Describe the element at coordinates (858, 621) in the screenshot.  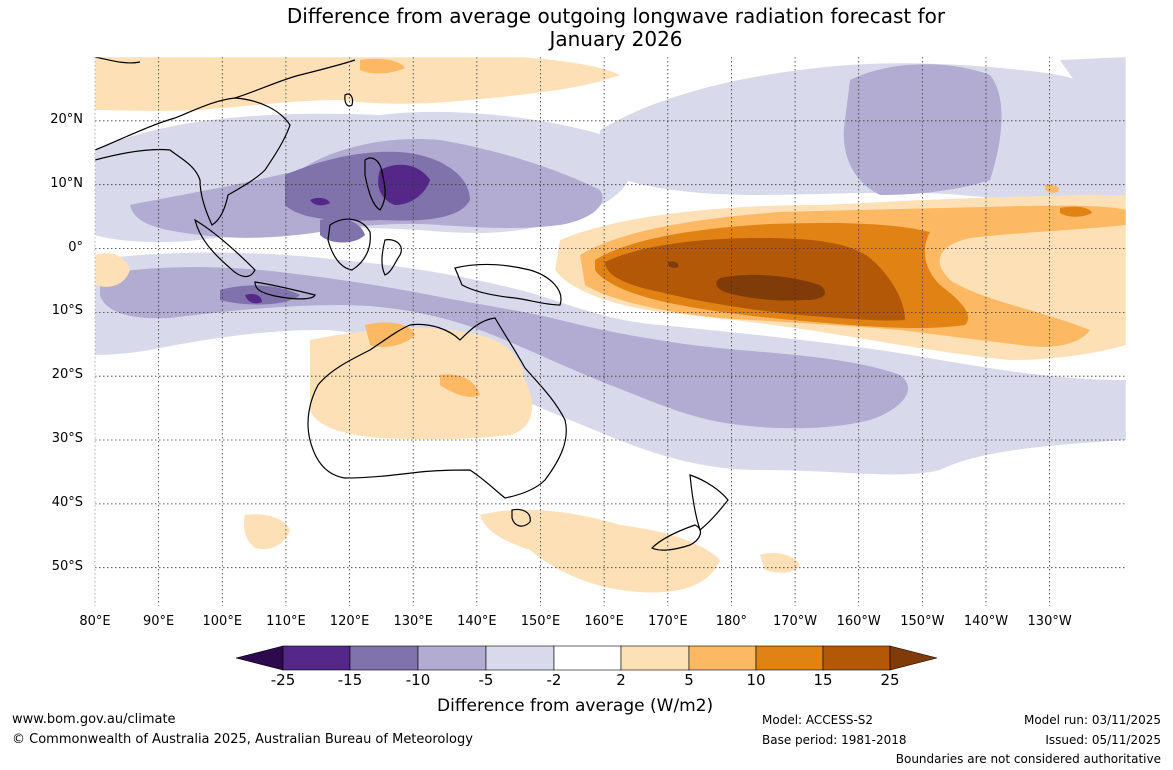
I see `longitude-label: 160°W` at that location.